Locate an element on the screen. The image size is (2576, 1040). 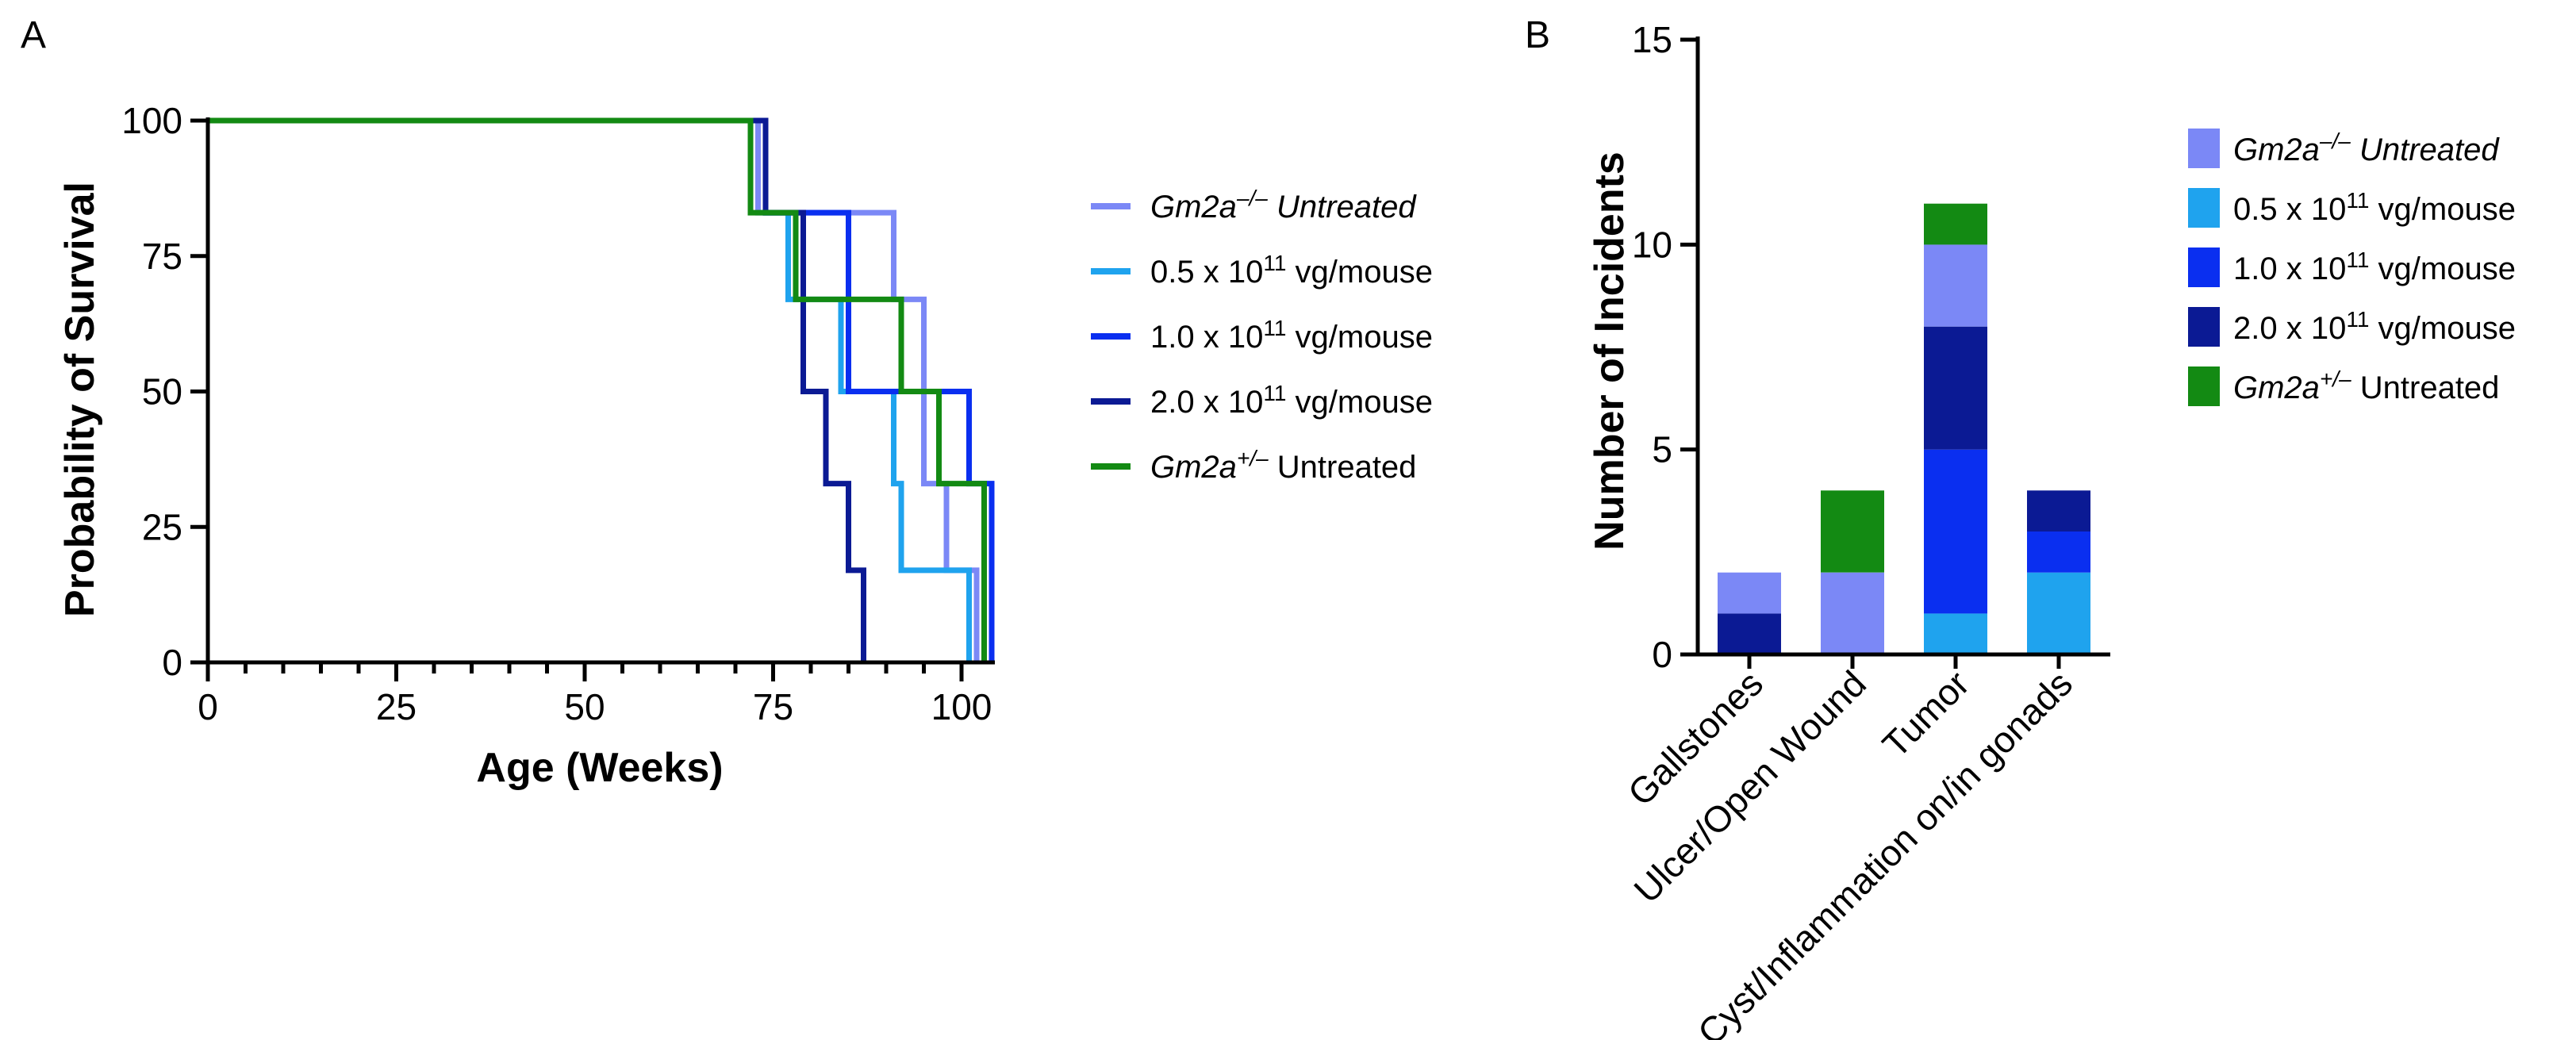
legend-label-b-3: 1.0 x 1011 vg/mouse is located at coordinates (2374, 267).